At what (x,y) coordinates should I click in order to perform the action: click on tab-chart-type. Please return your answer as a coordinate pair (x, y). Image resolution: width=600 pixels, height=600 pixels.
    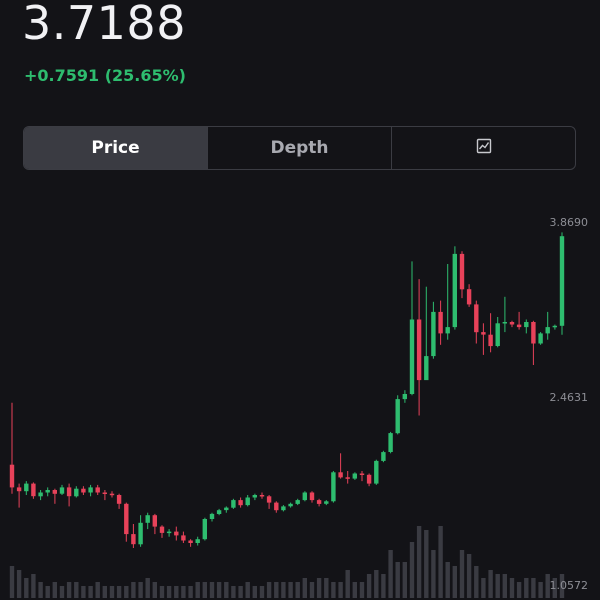
    Looking at the image, I should click on (483, 148).